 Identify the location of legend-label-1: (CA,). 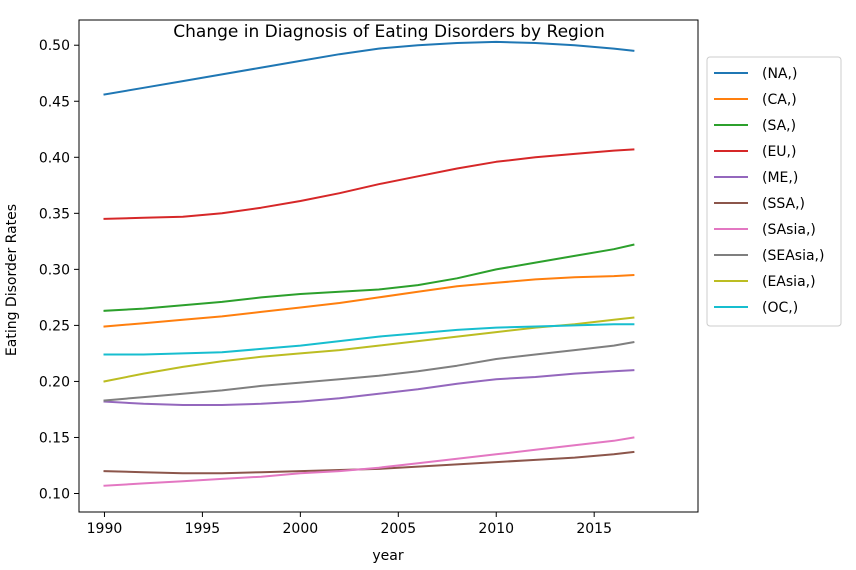
(779, 100).